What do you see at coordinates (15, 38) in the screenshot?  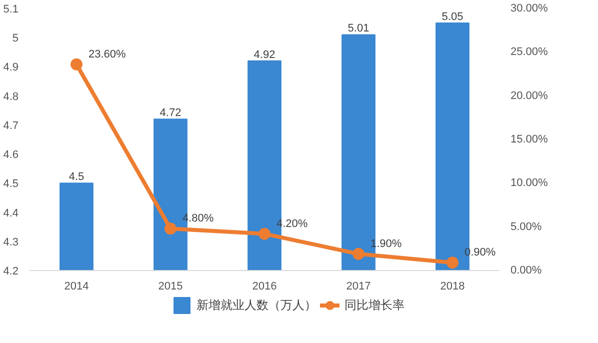 I see `y-tick-label: 5` at bounding box center [15, 38].